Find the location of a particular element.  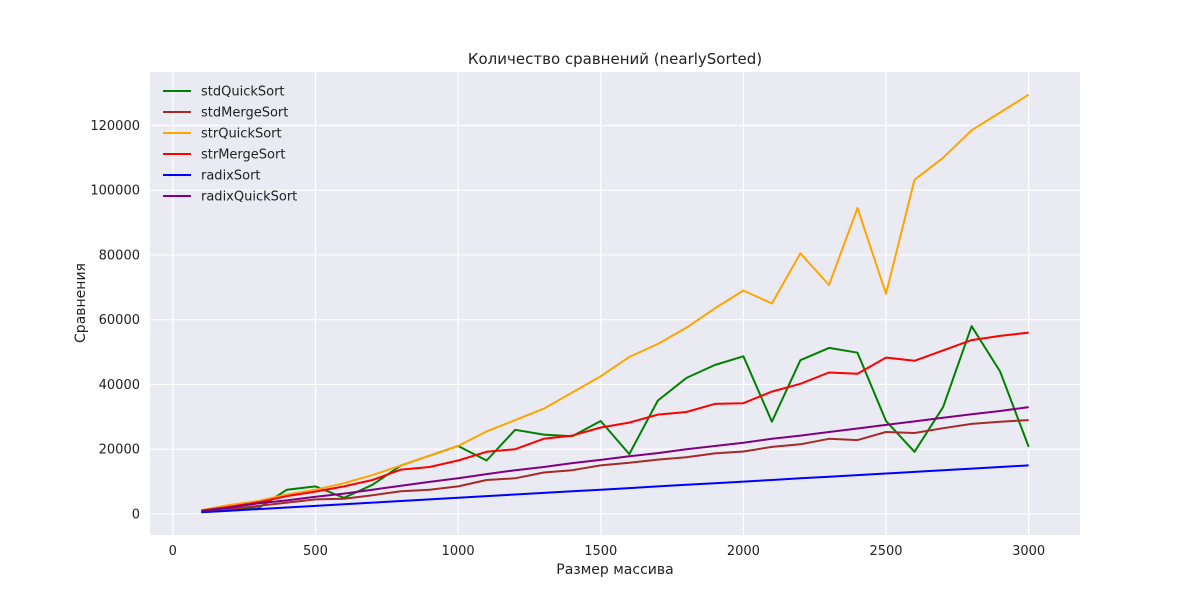

legend-label-radixSort: radixSort is located at coordinates (231, 176).